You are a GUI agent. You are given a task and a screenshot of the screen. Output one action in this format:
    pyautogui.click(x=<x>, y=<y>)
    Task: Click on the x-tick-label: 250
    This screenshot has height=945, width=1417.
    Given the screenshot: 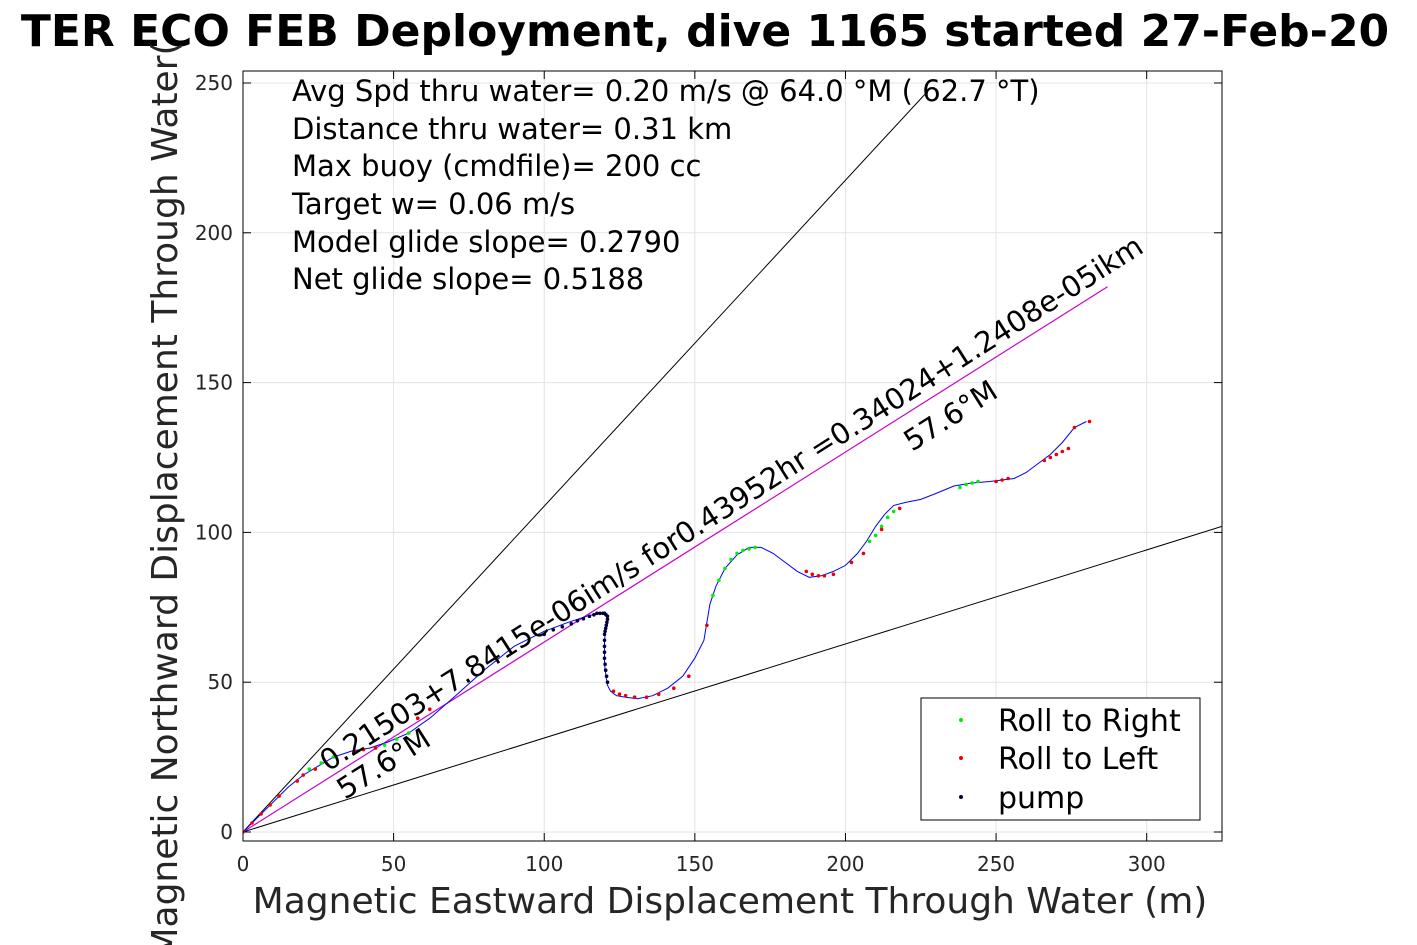 What is the action you would take?
    pyautogui.click(x=996, y=864)
    